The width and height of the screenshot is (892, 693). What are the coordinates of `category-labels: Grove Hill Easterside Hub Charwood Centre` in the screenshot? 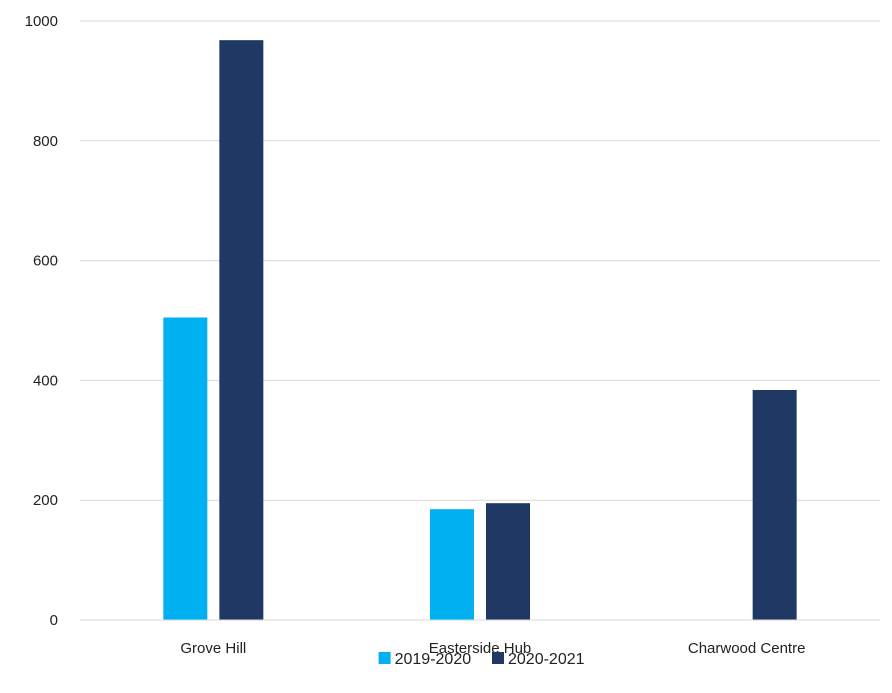 It's located at (492, 648).